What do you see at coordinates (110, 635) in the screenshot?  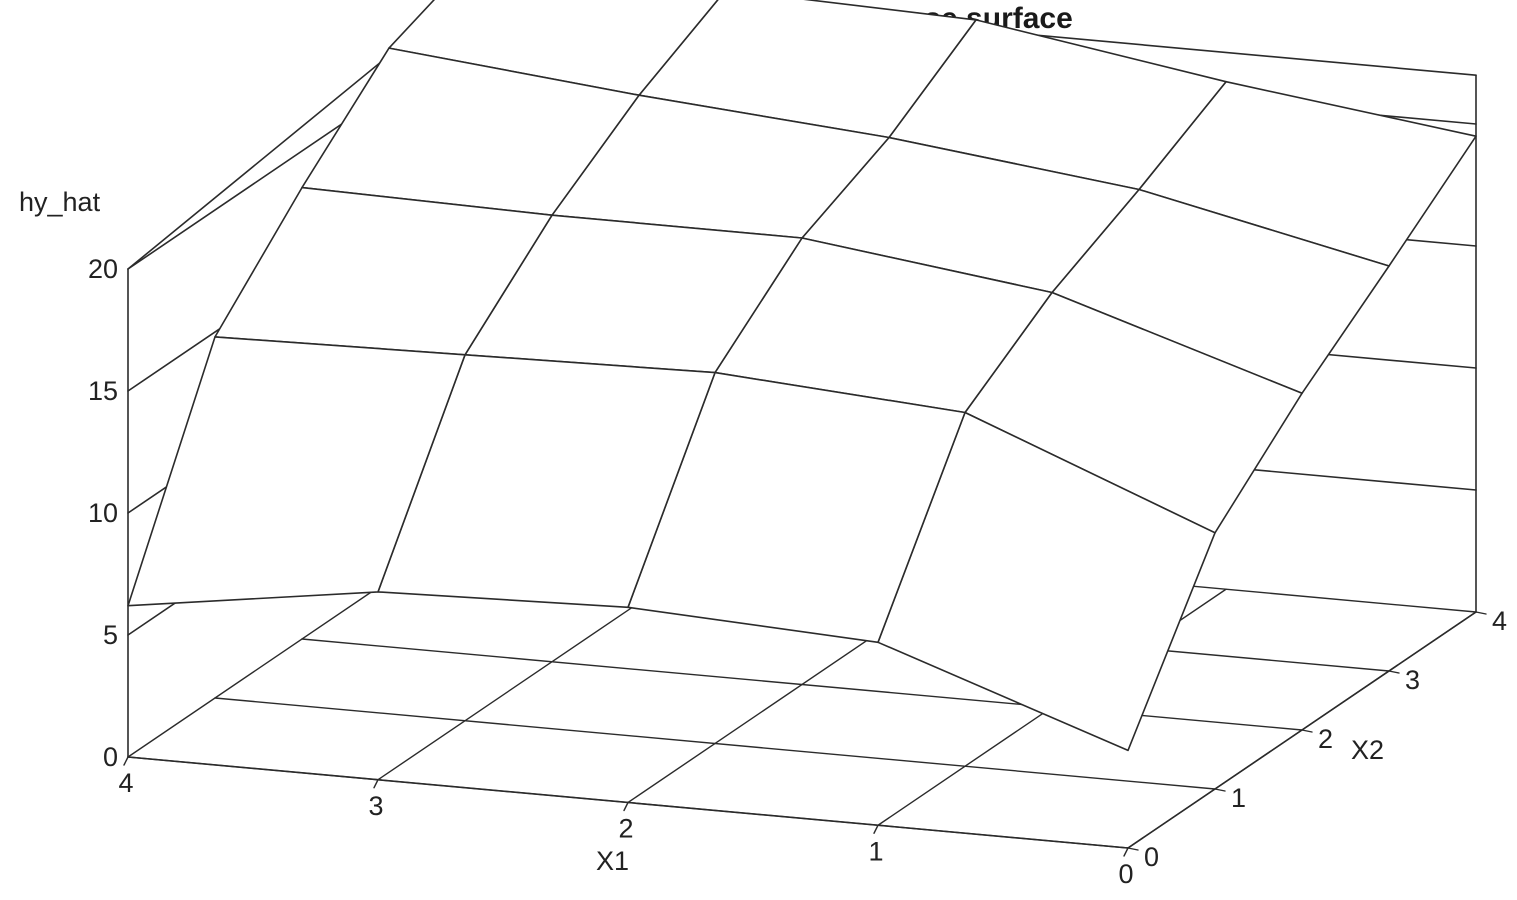 I see `z-tick-label: 5` at bounding box center [110, 635].